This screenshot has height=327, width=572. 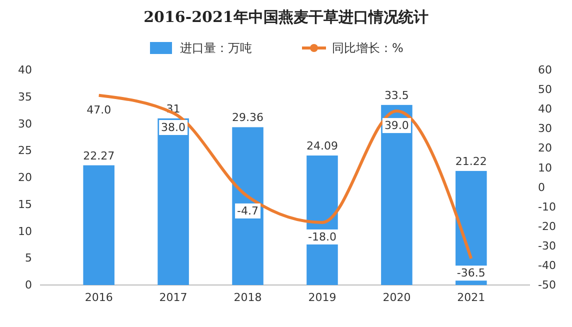 I want to click on x-tick-label: 2016, so click(x=98, y=297).